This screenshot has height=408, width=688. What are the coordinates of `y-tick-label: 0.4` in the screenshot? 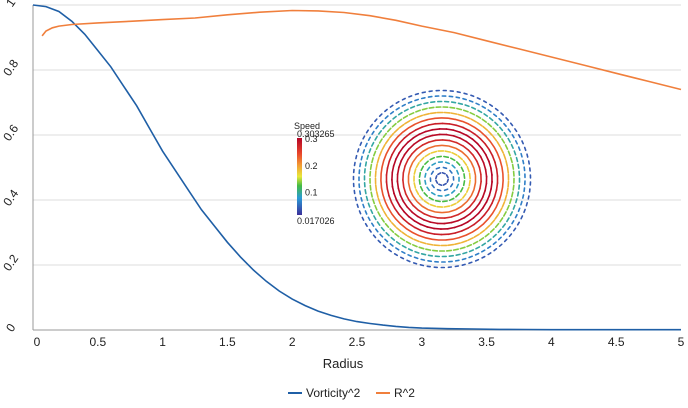 It's located at (10, 198).